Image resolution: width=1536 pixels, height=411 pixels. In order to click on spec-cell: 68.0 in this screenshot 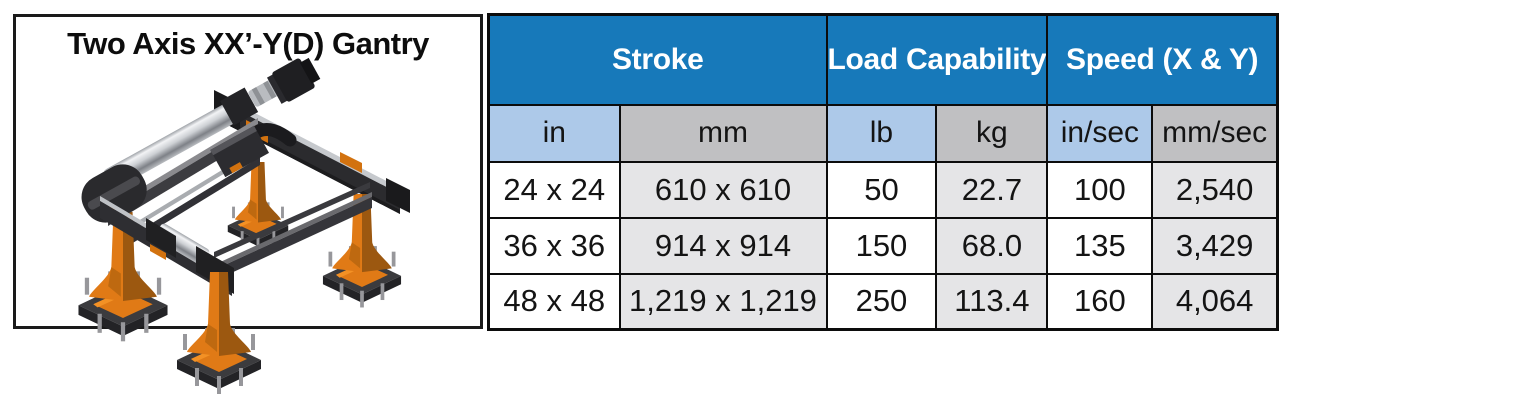, I will do `click(992, 245)`.